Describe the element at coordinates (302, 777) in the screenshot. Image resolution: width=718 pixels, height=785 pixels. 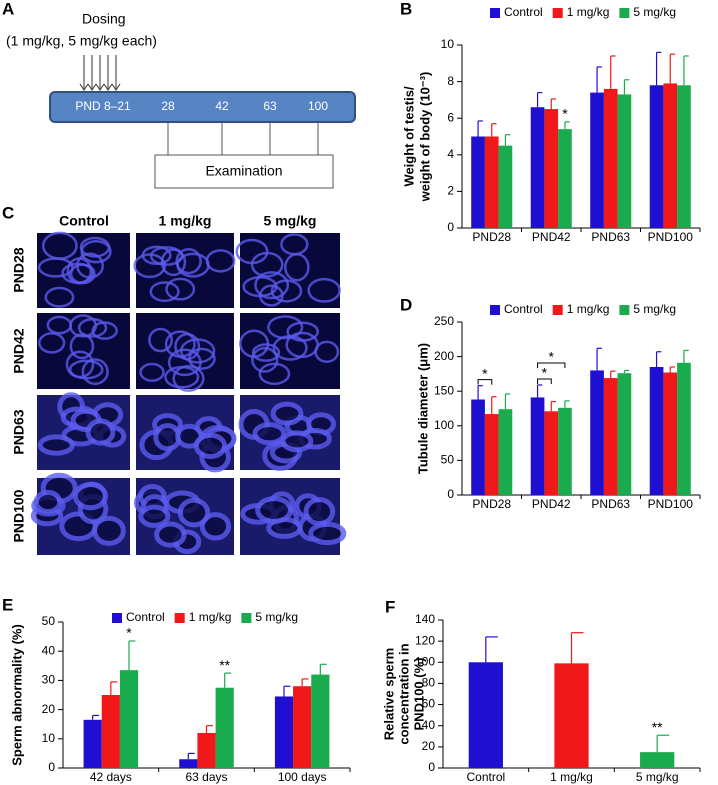
I see `x-tick-label: 100 days` at that location.